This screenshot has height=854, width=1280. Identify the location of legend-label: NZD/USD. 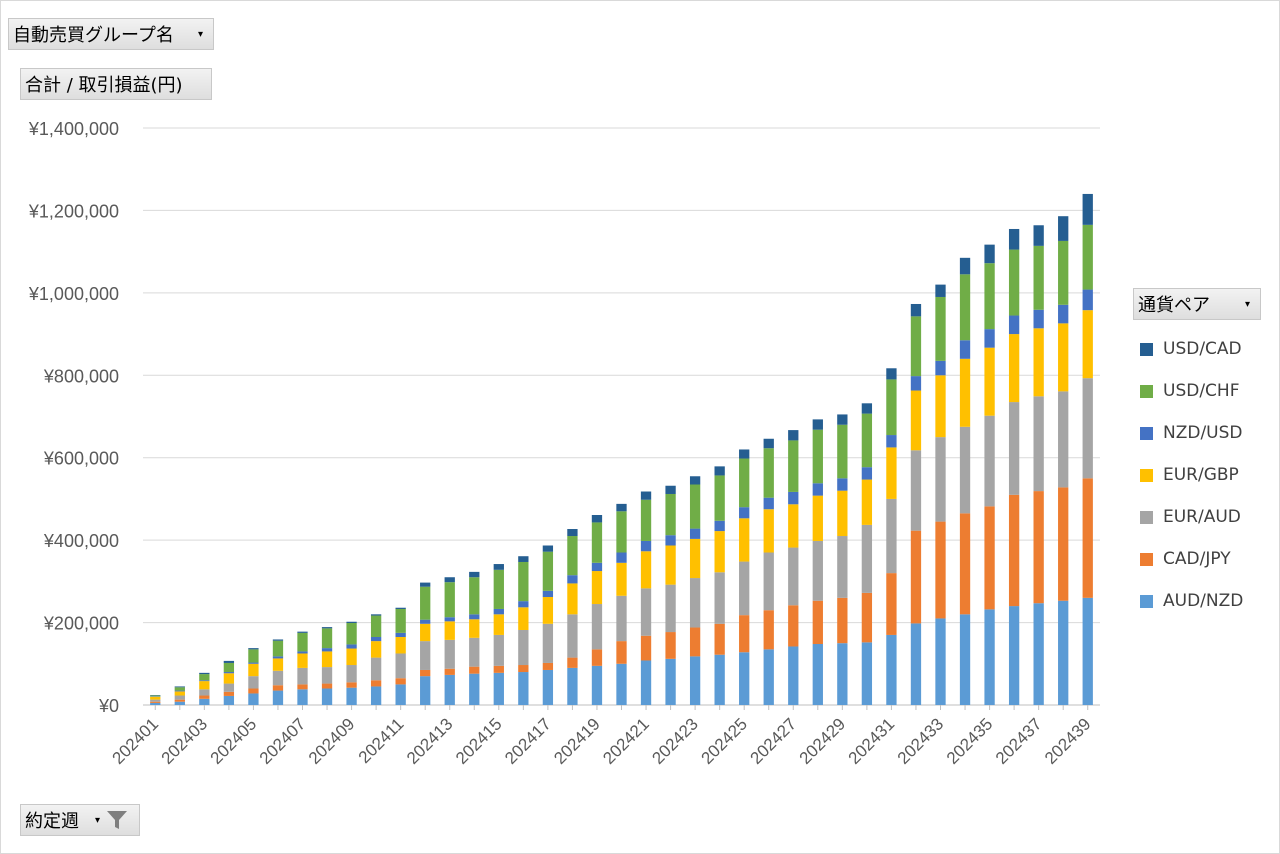
(1203, 433).